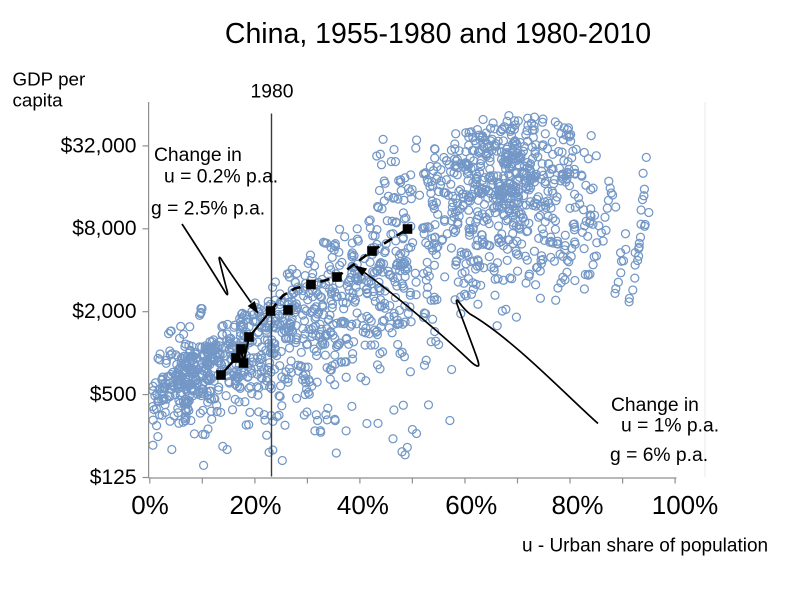 The width and height of the screenshot is (800, 600). I want to click on svg-text: $500, so click(113, 394).